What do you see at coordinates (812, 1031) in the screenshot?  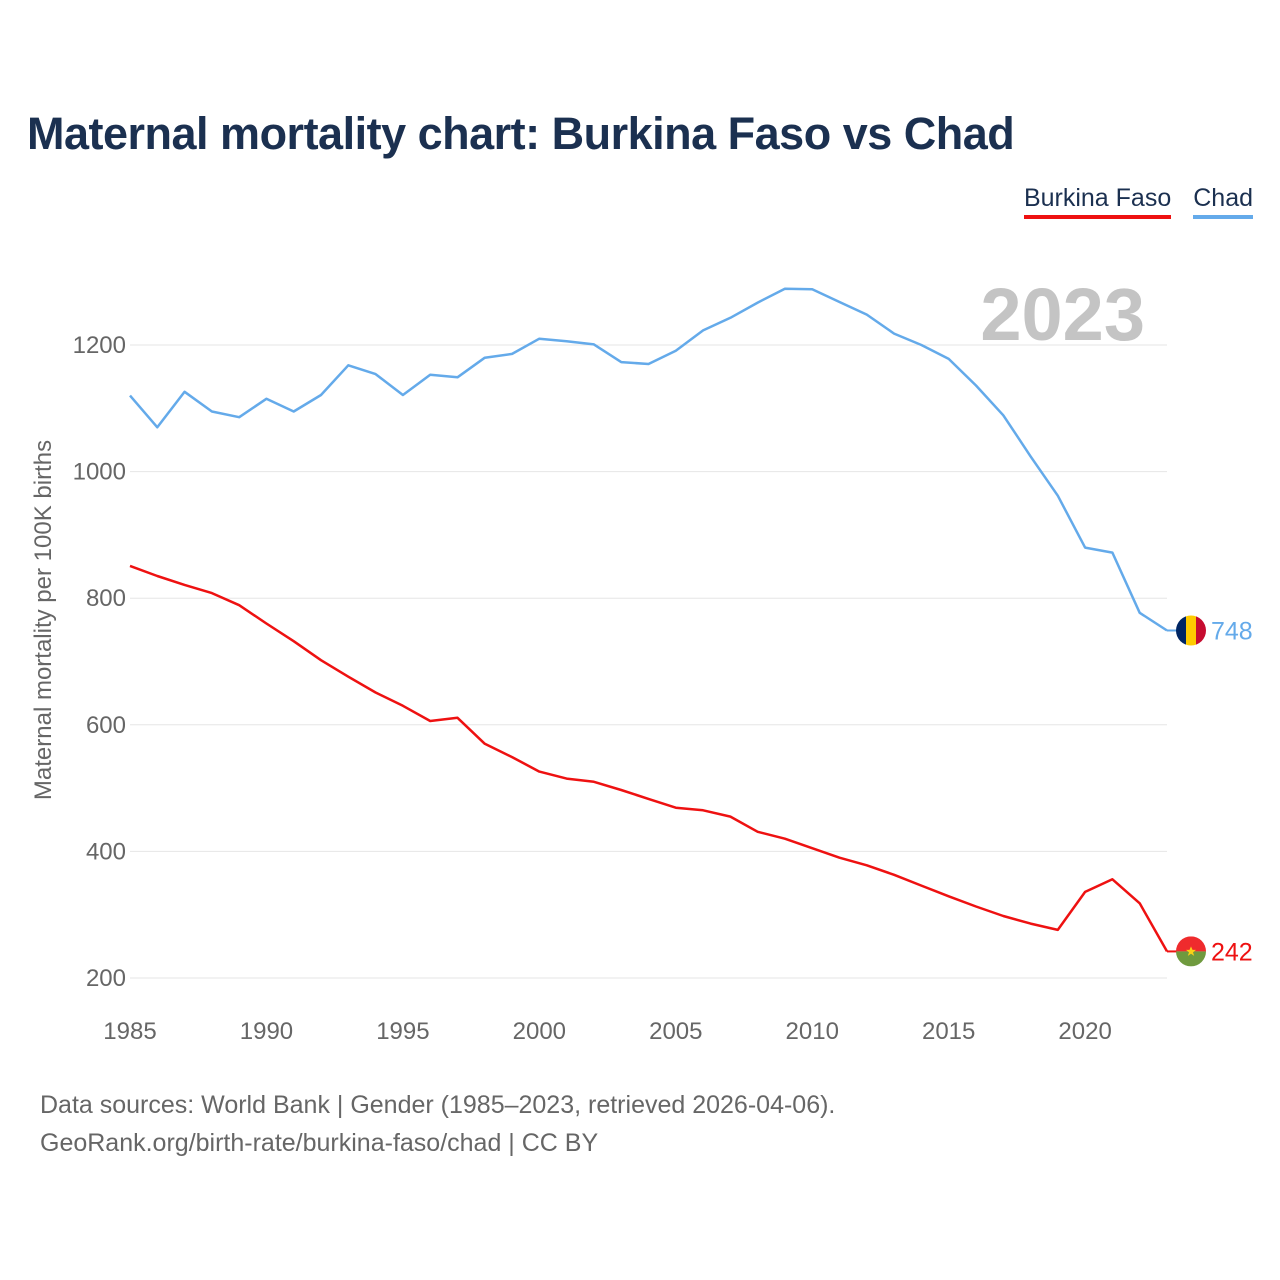 I see `x-tick-label: 2010` at bounding box center [812, 1031].